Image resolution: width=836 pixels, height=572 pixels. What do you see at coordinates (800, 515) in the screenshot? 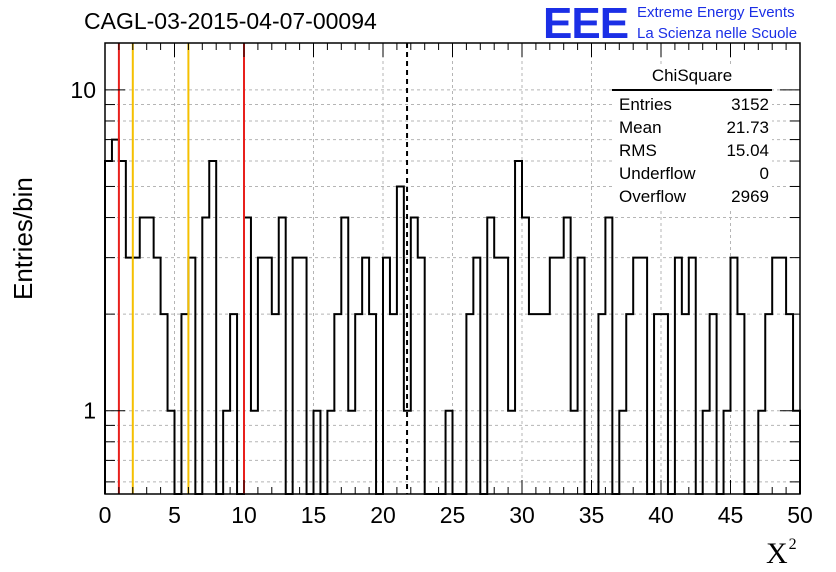
I see `x-tick-label: 50` at bounding box center [800, 515].